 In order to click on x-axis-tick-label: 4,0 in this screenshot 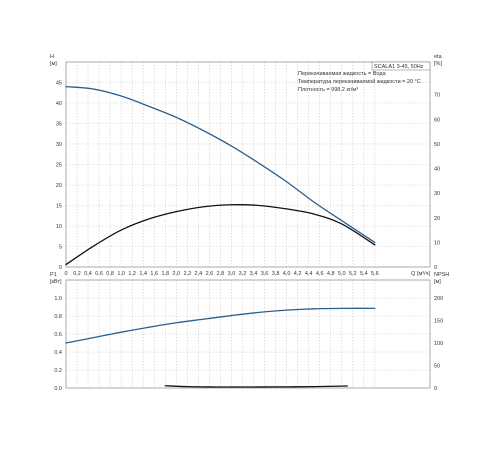, I will do `click(287, 274)`.